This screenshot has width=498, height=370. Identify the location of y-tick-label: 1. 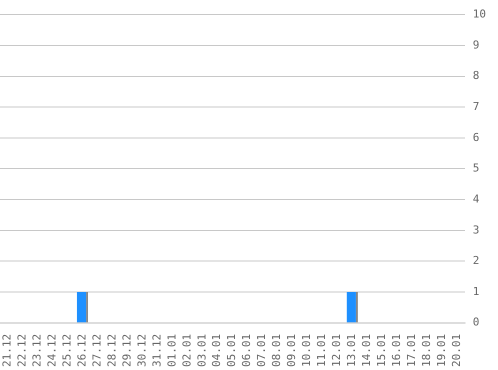
(476, 291).